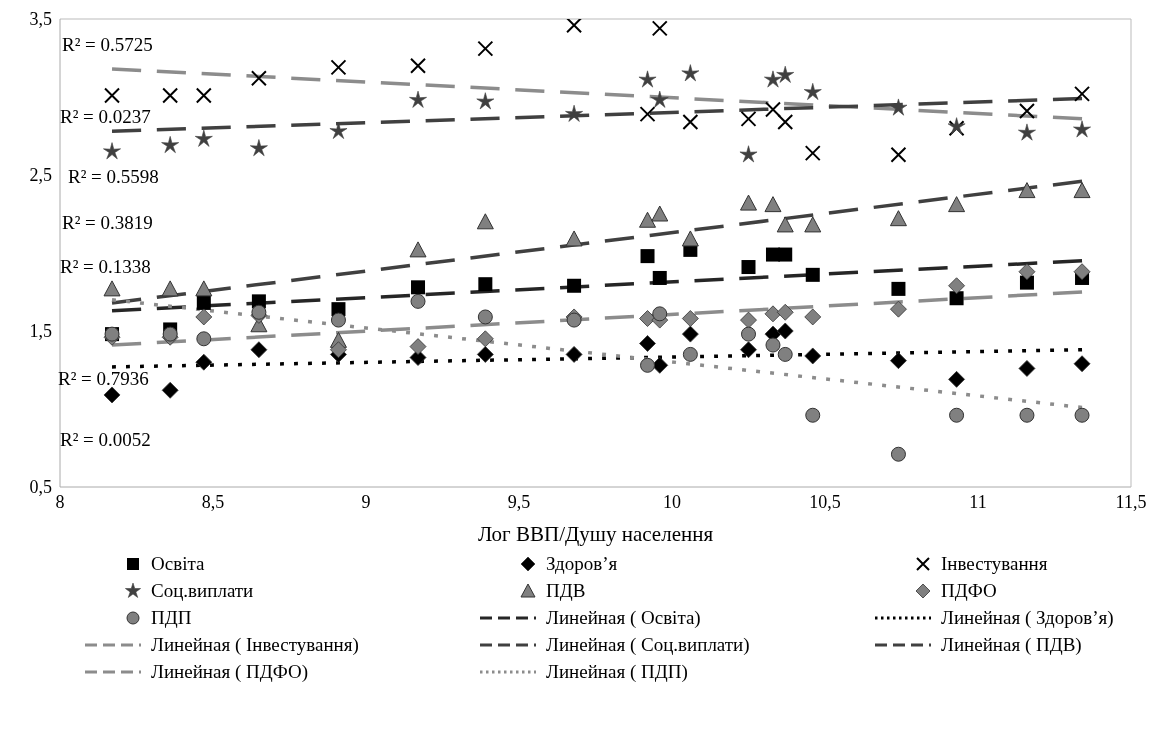 This screenshot has width=1169, height=735. What do you see at coordinates (978, 501) in the screenshot?
I see `x-tick-label: 11` at bounding box center [978, 501].